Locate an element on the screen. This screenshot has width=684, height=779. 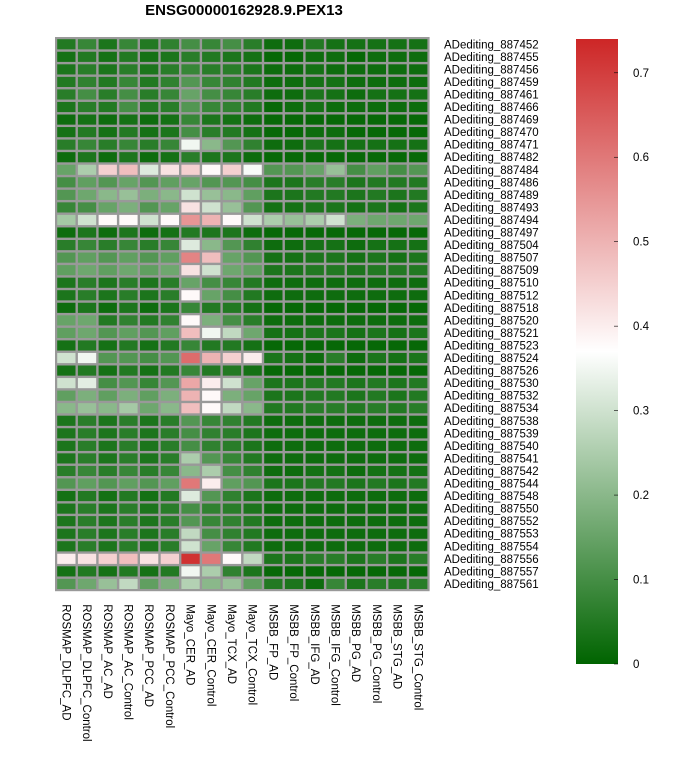
colorbar-tick-label: 0 is located at coordinates (636, 665).